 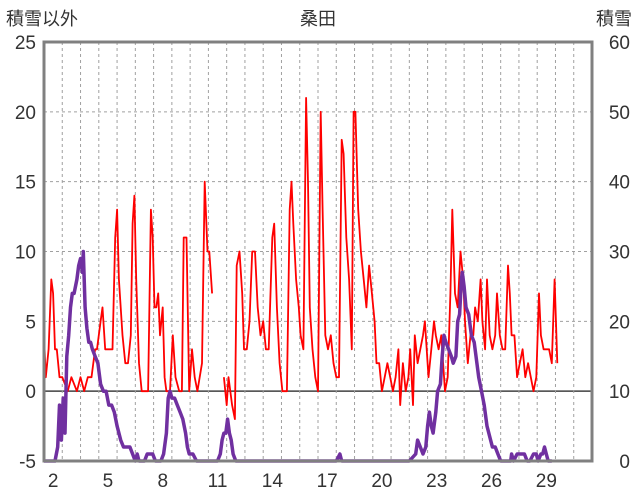 I want to click on x-tick-label: 5, so click(x=108, y=481).